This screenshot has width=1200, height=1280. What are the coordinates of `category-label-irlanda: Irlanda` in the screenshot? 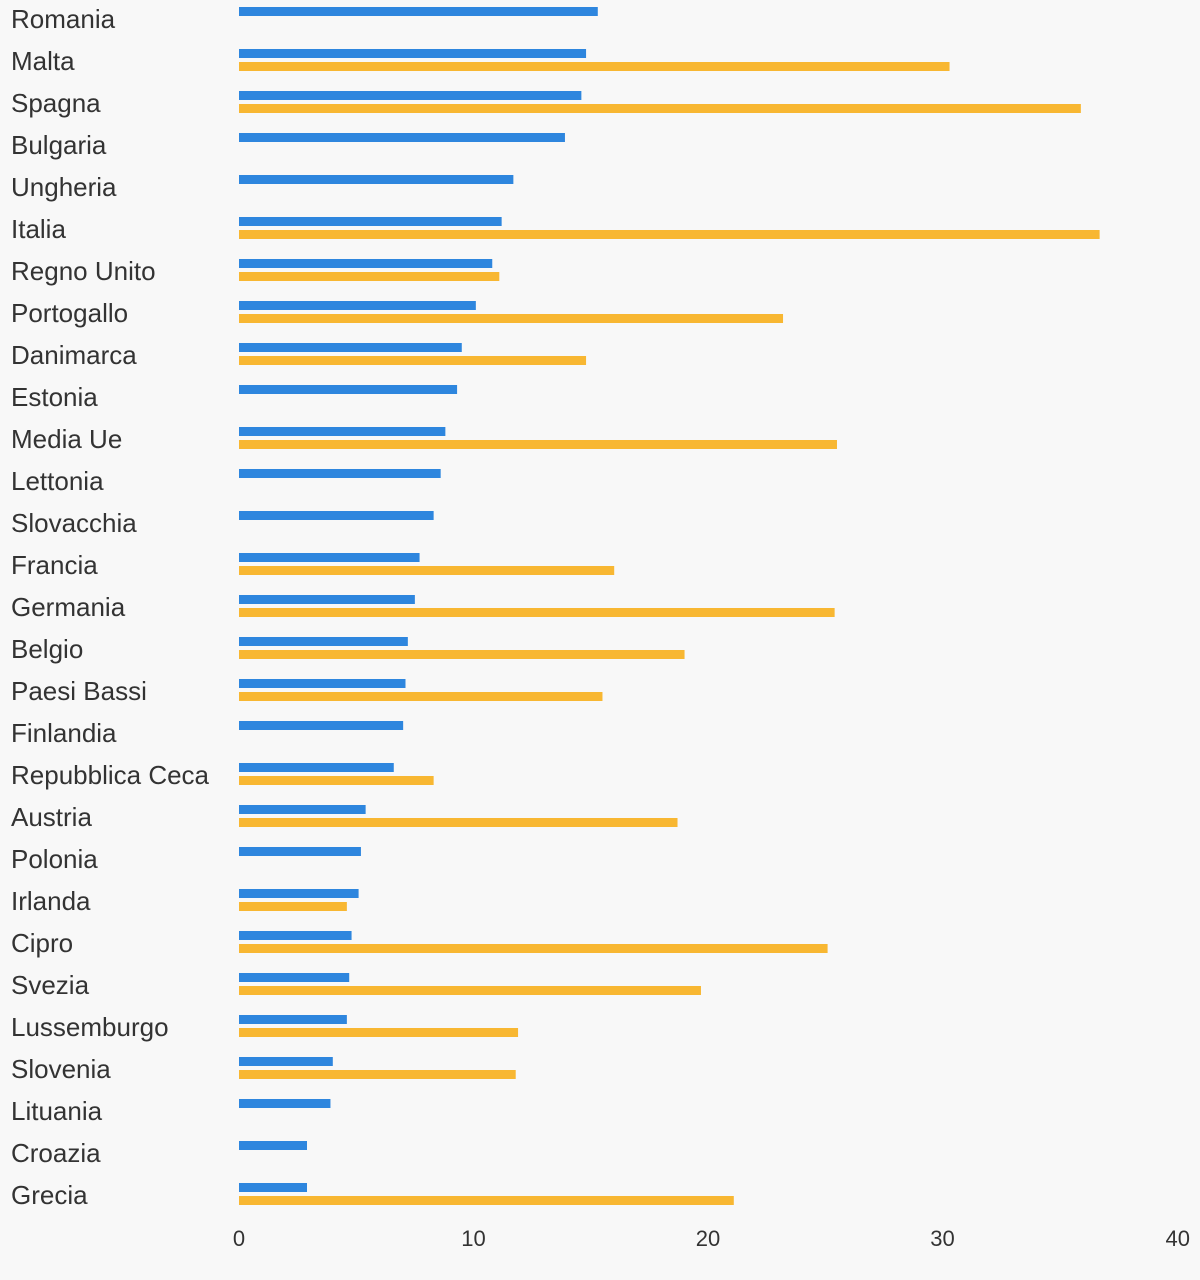 It's located at (51, 901).